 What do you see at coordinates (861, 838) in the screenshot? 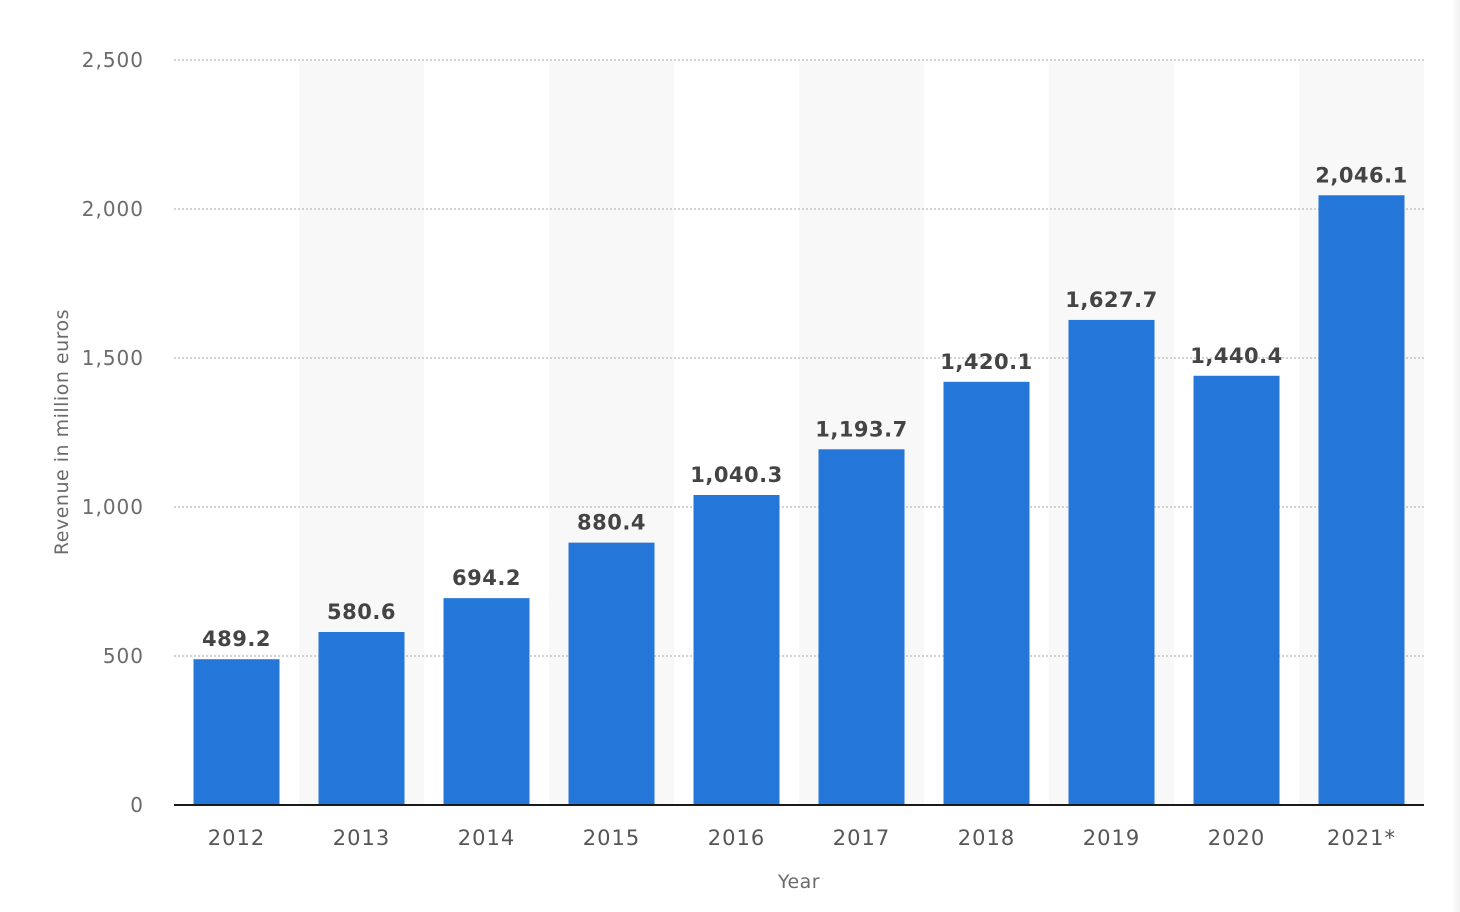
I see `x-tick-label: 2017` at bounding box center [861, 838].